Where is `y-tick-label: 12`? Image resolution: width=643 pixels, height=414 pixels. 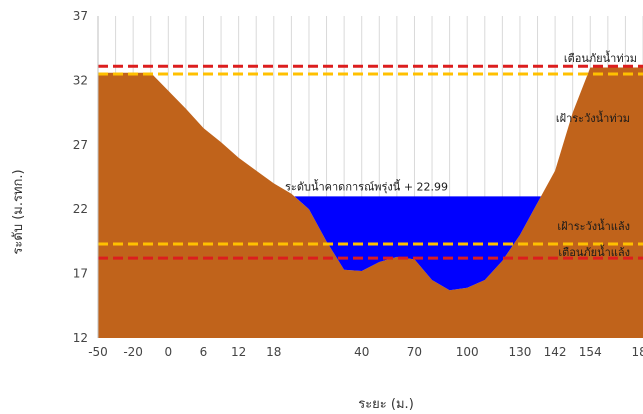 y-tick-label: 12 is located at coordinates (80, 338).